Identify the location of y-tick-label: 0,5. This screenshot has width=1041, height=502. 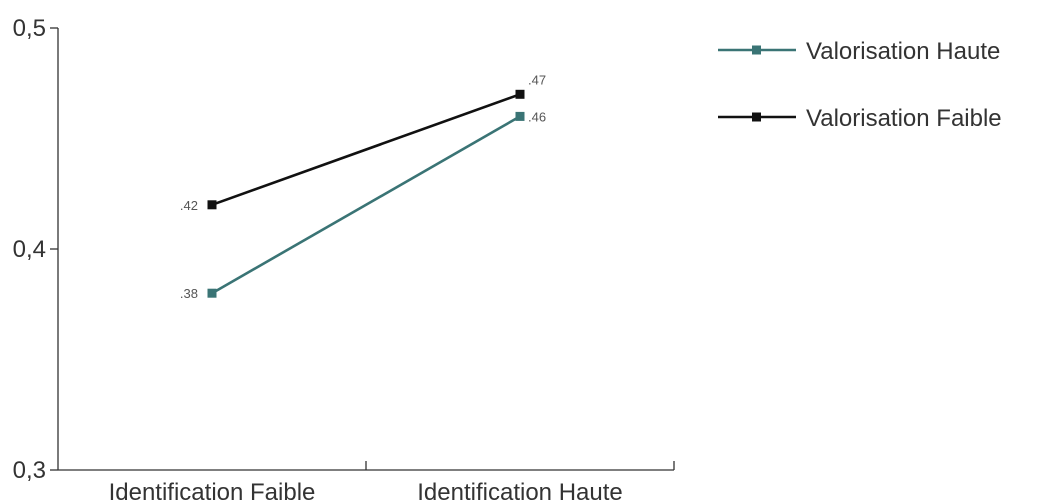
(29, 28).